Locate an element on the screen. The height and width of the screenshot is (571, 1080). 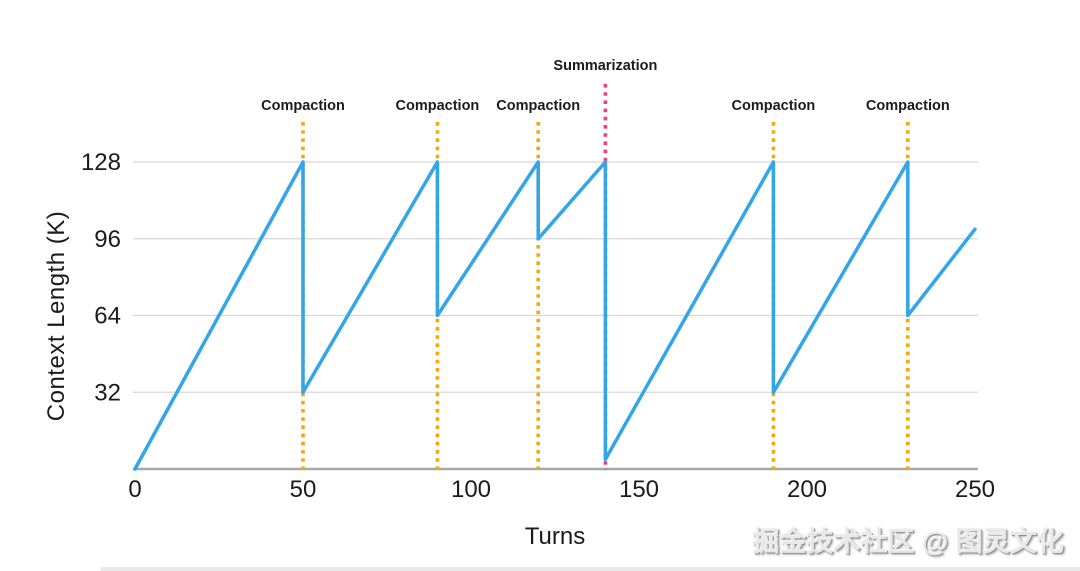
x-tick-label: 100 is located at coordinates (471, 489).